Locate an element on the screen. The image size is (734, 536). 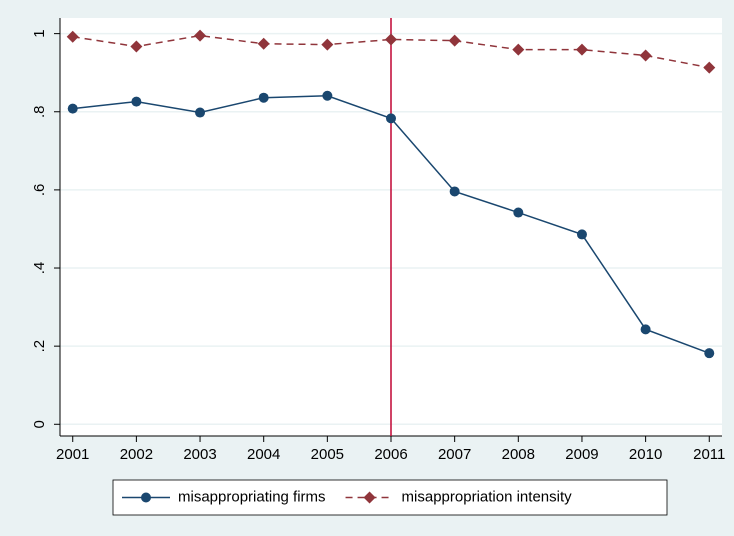
x-tick-label: 2010 is located at coordinates (645, 454).